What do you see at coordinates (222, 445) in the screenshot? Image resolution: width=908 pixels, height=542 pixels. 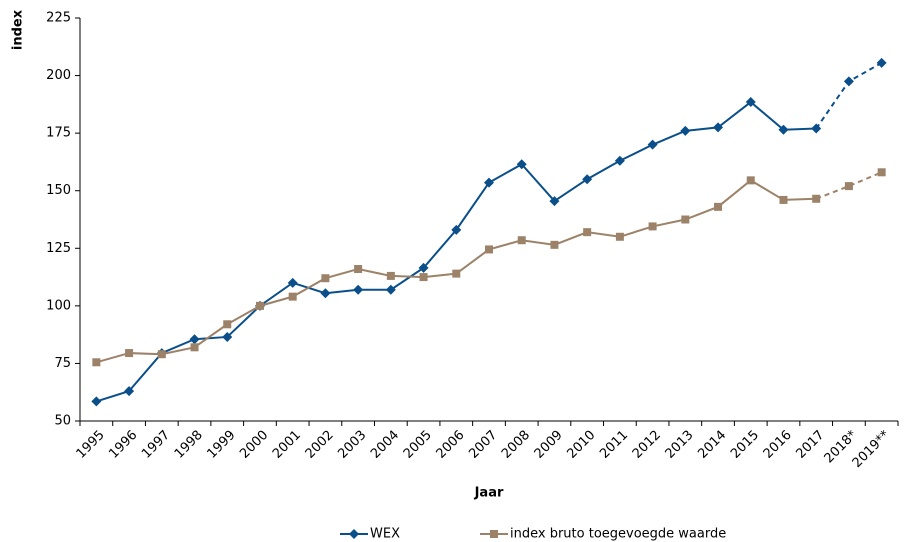 I see `x-tick-label: 1999` at bounding box center [222, 445].